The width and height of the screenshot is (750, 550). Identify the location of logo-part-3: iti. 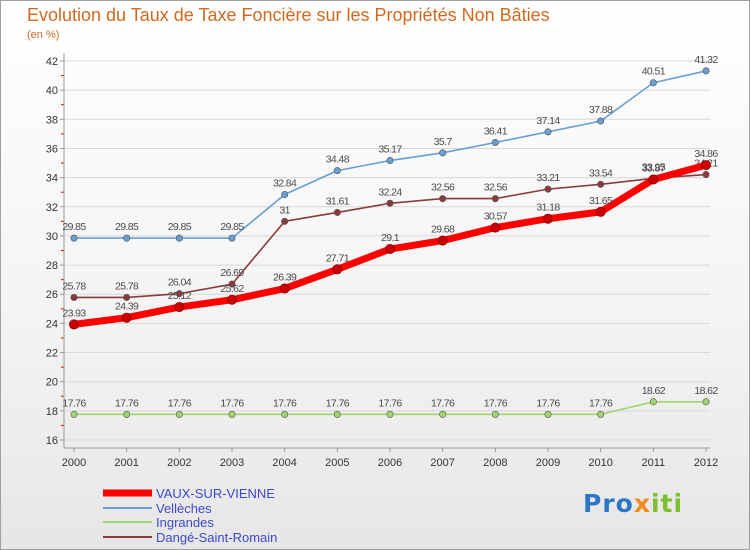
(667, 503).